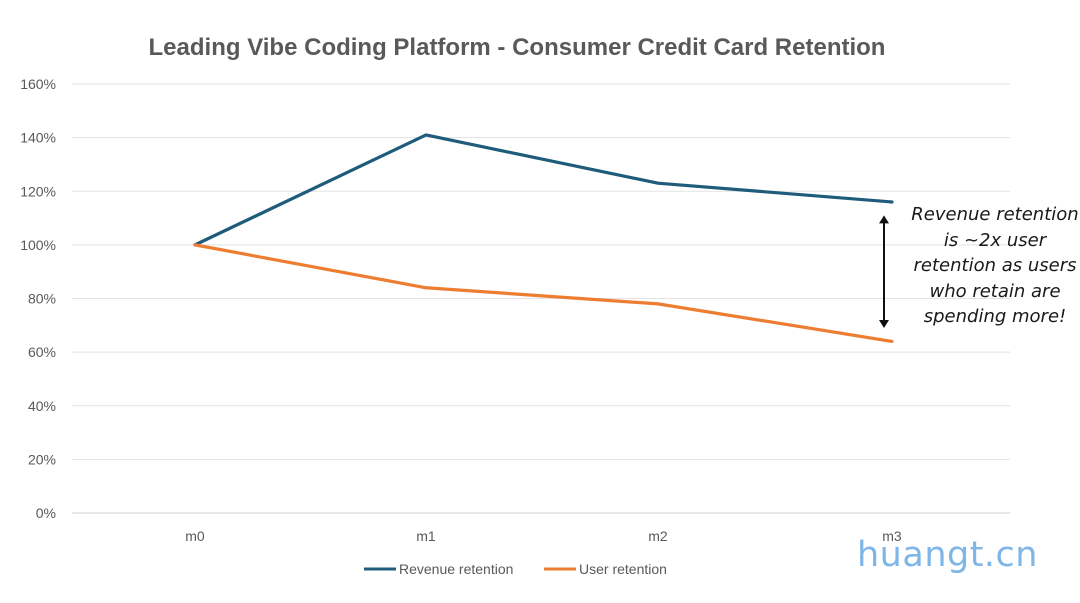 The width and height of the screenshot is (1080, 603). I want to click on x-tick-label-m1: m1, so click(426, 536).